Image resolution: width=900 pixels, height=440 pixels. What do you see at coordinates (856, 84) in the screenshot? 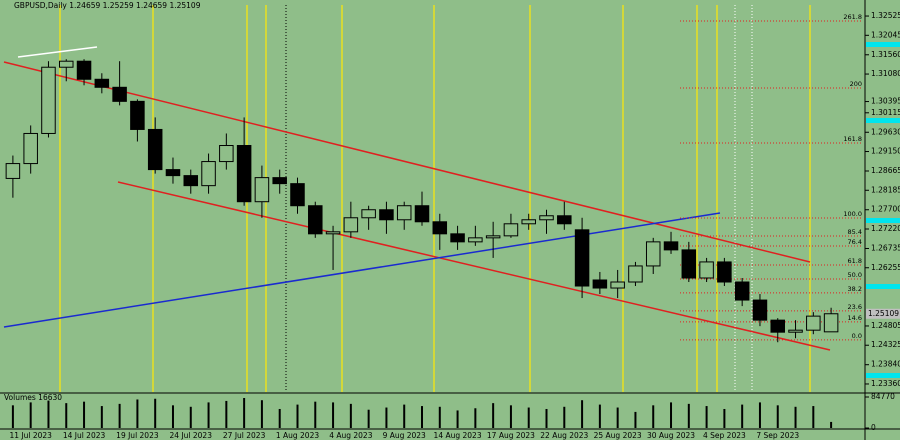
I see `fib-label: 200` at bounding box center [856, 84].